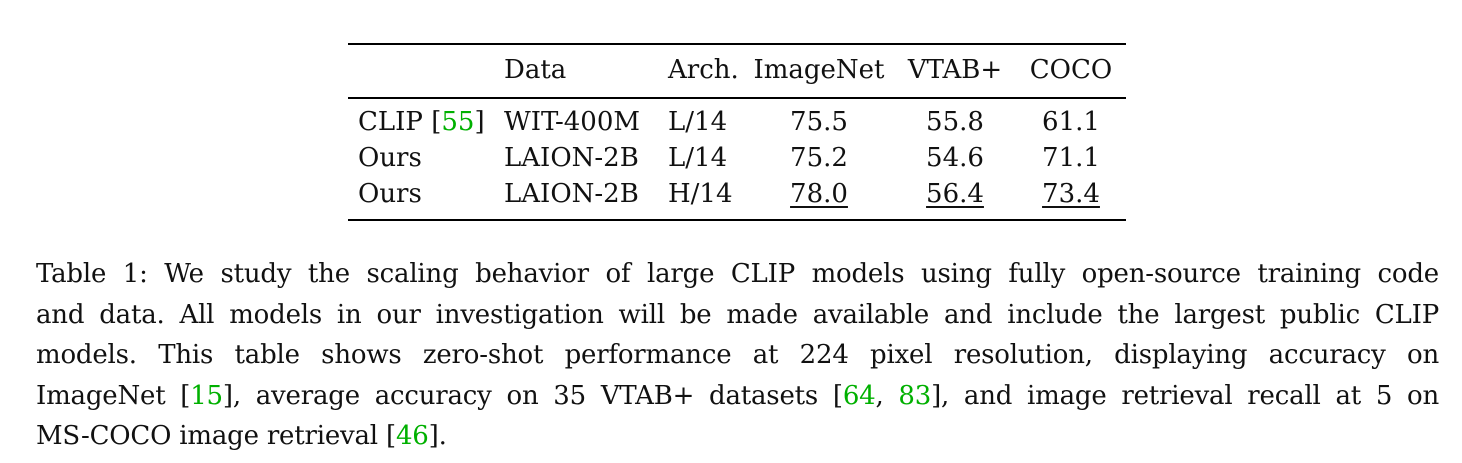 The height and width of the screenshot is (463, 1462). I want to click on row-vtab: 56.4, so click(955, 194).